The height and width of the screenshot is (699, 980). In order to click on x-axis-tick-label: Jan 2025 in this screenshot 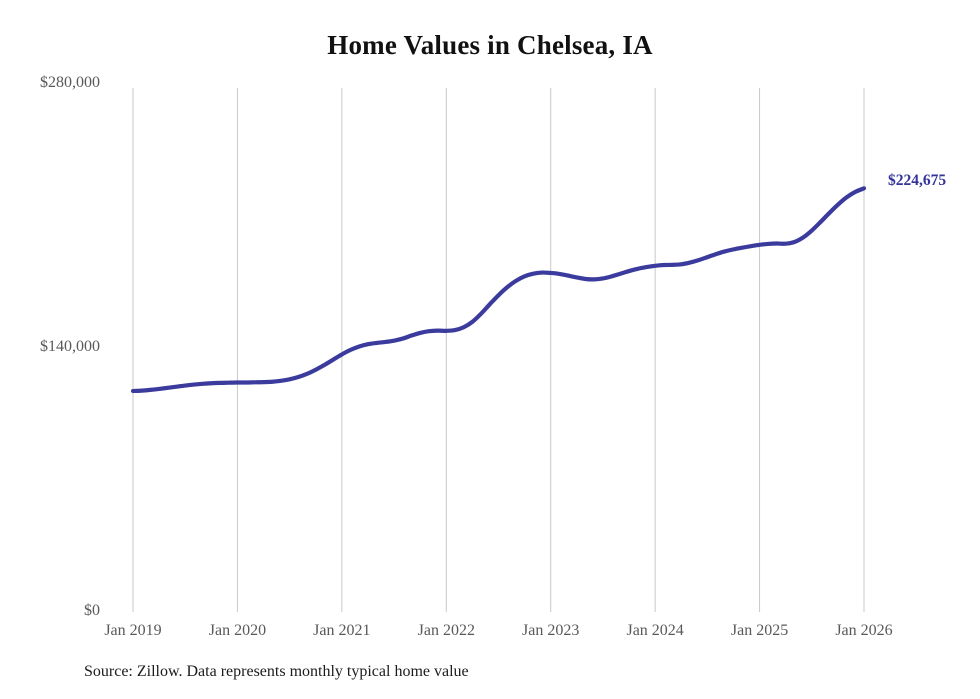, I will do `click(759, 630)`.